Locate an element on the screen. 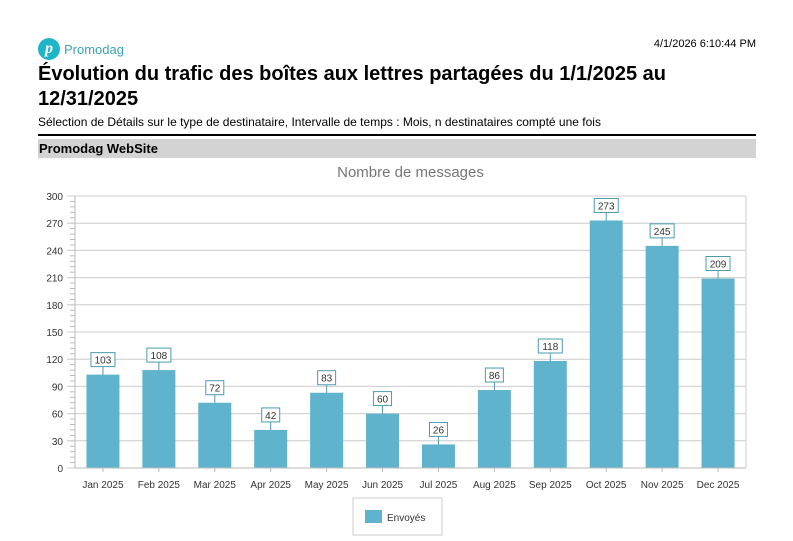 The image size is (793, 541). promodag-logo: p Promodag is located at coordinates (81, 49).